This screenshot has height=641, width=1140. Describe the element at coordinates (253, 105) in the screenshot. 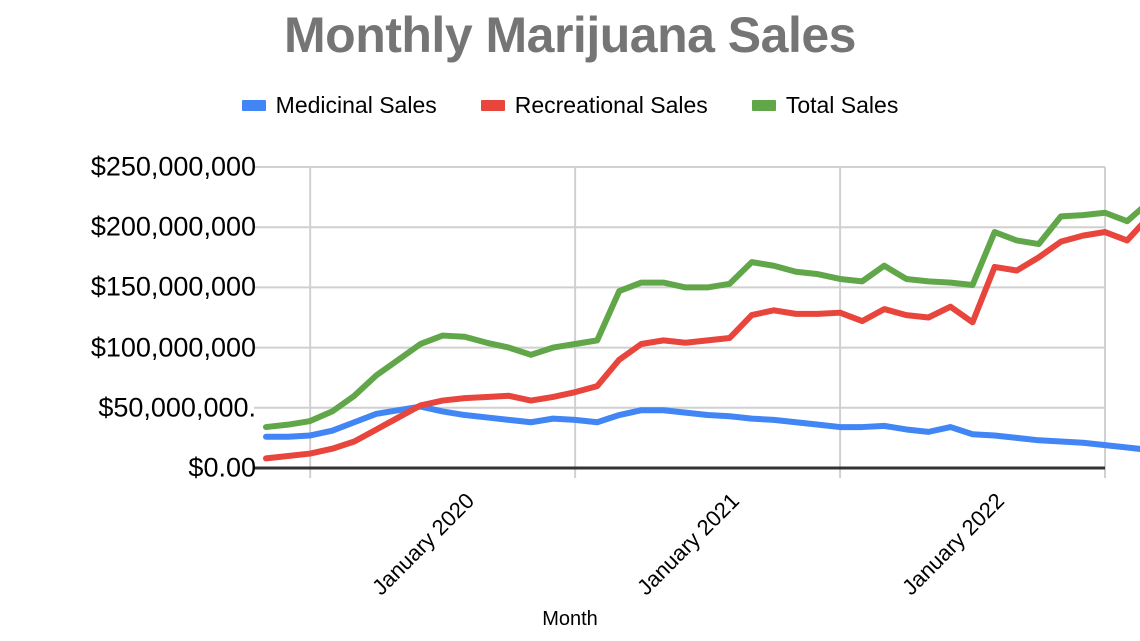

I see `legend-swatch-medicinal-icon` at that location.